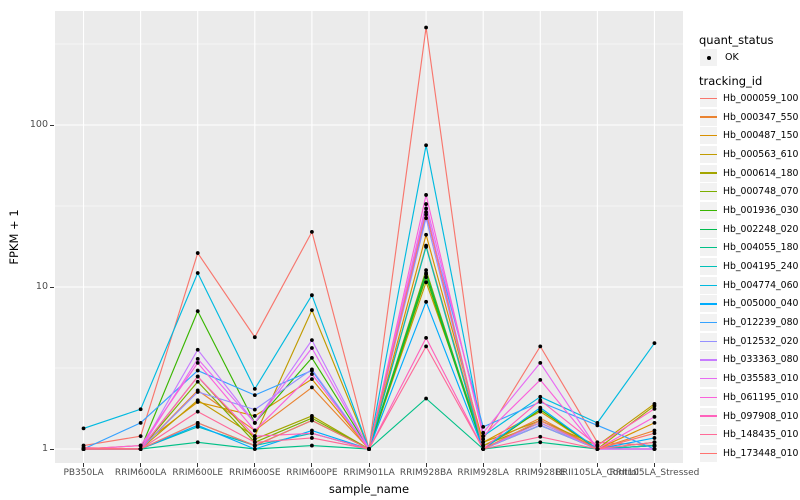  What do you see at coordinates (761, 360) in the screenshot?
I see `legend-item-label: Hb_033363_080` at bounding box center [761, 360].